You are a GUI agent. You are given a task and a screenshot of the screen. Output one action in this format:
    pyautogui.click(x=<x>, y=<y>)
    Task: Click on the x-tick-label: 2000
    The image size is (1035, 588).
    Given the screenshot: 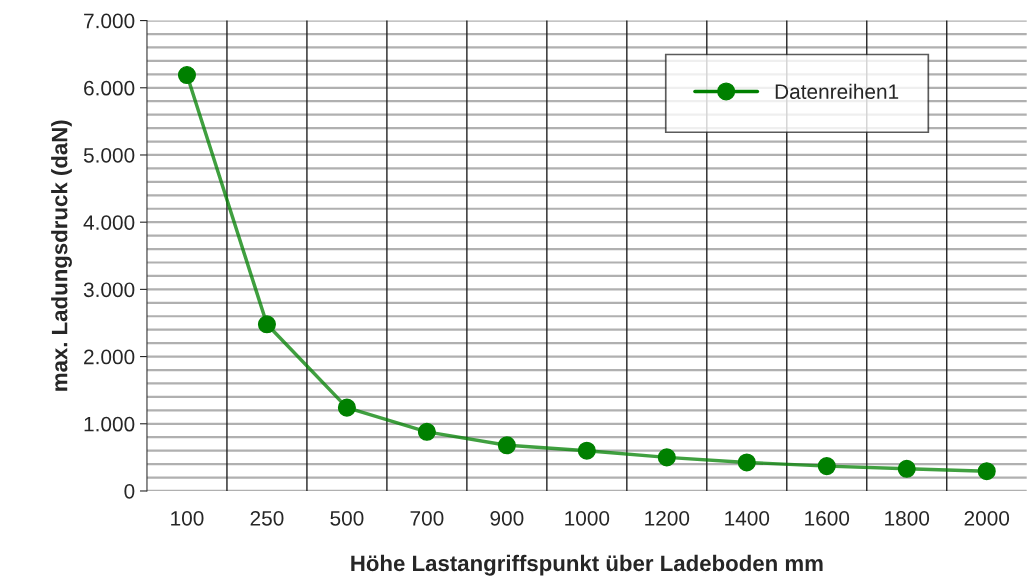 What is the action you would take?
    pyautogui.click(x=987, y=518)
    